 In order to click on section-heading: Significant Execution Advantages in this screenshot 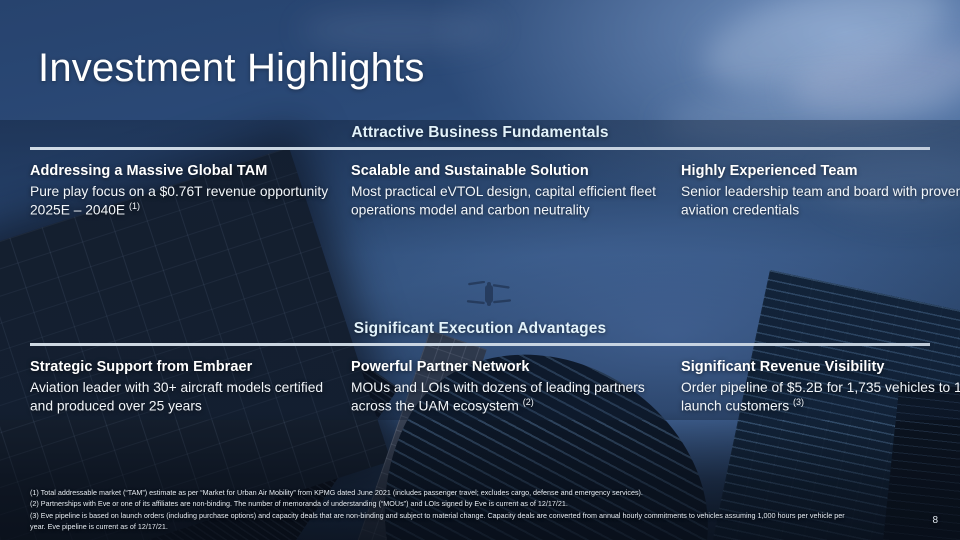, I will do `click(480, 328)`.